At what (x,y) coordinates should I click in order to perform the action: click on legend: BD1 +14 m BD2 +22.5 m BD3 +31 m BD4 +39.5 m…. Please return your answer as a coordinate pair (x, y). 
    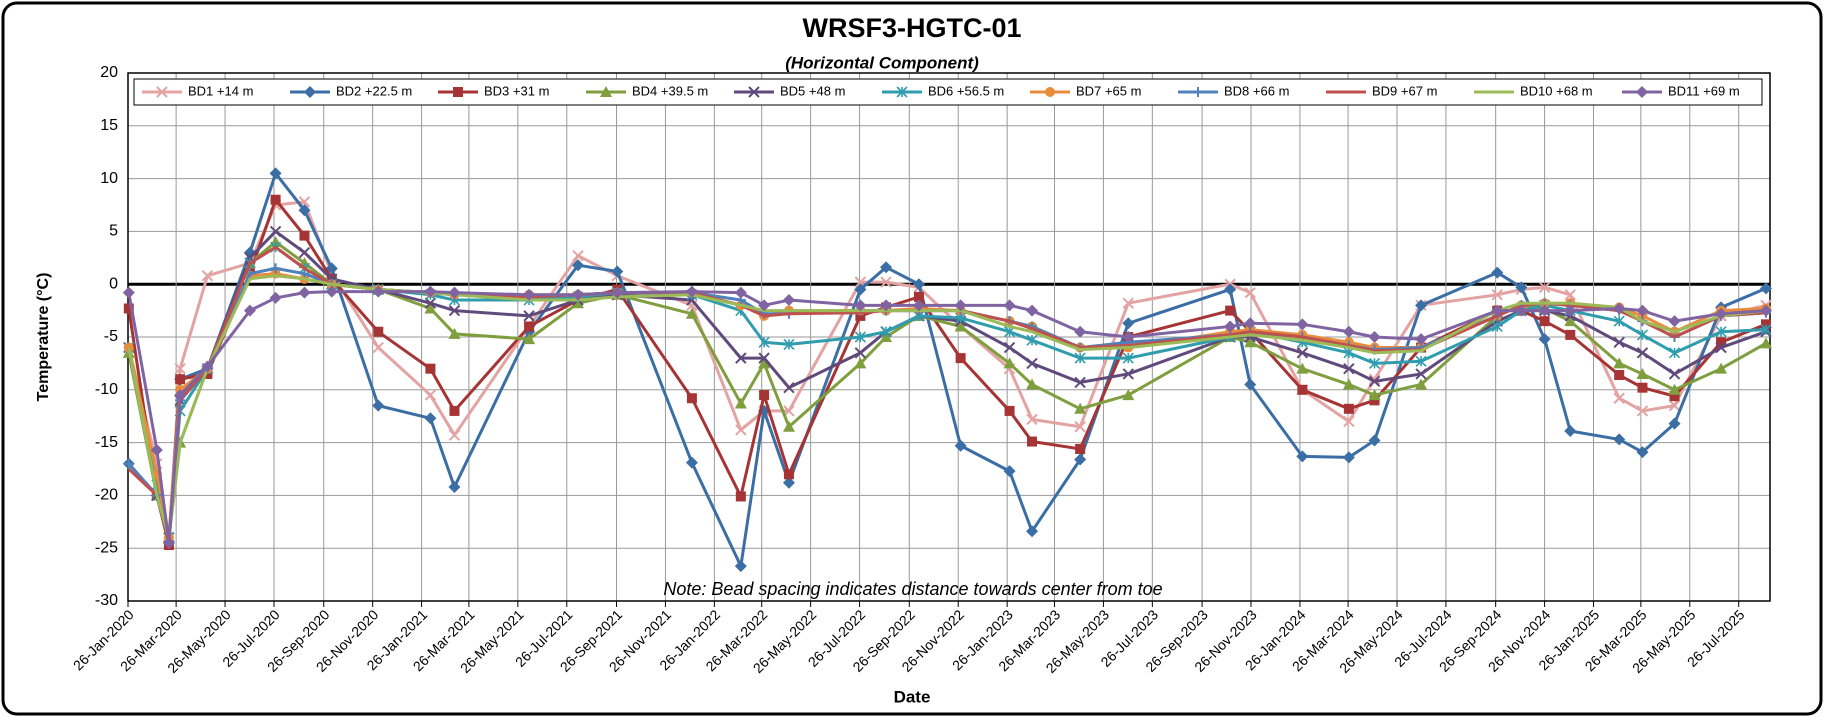
    Looking at the image, I should click on (948, 92).